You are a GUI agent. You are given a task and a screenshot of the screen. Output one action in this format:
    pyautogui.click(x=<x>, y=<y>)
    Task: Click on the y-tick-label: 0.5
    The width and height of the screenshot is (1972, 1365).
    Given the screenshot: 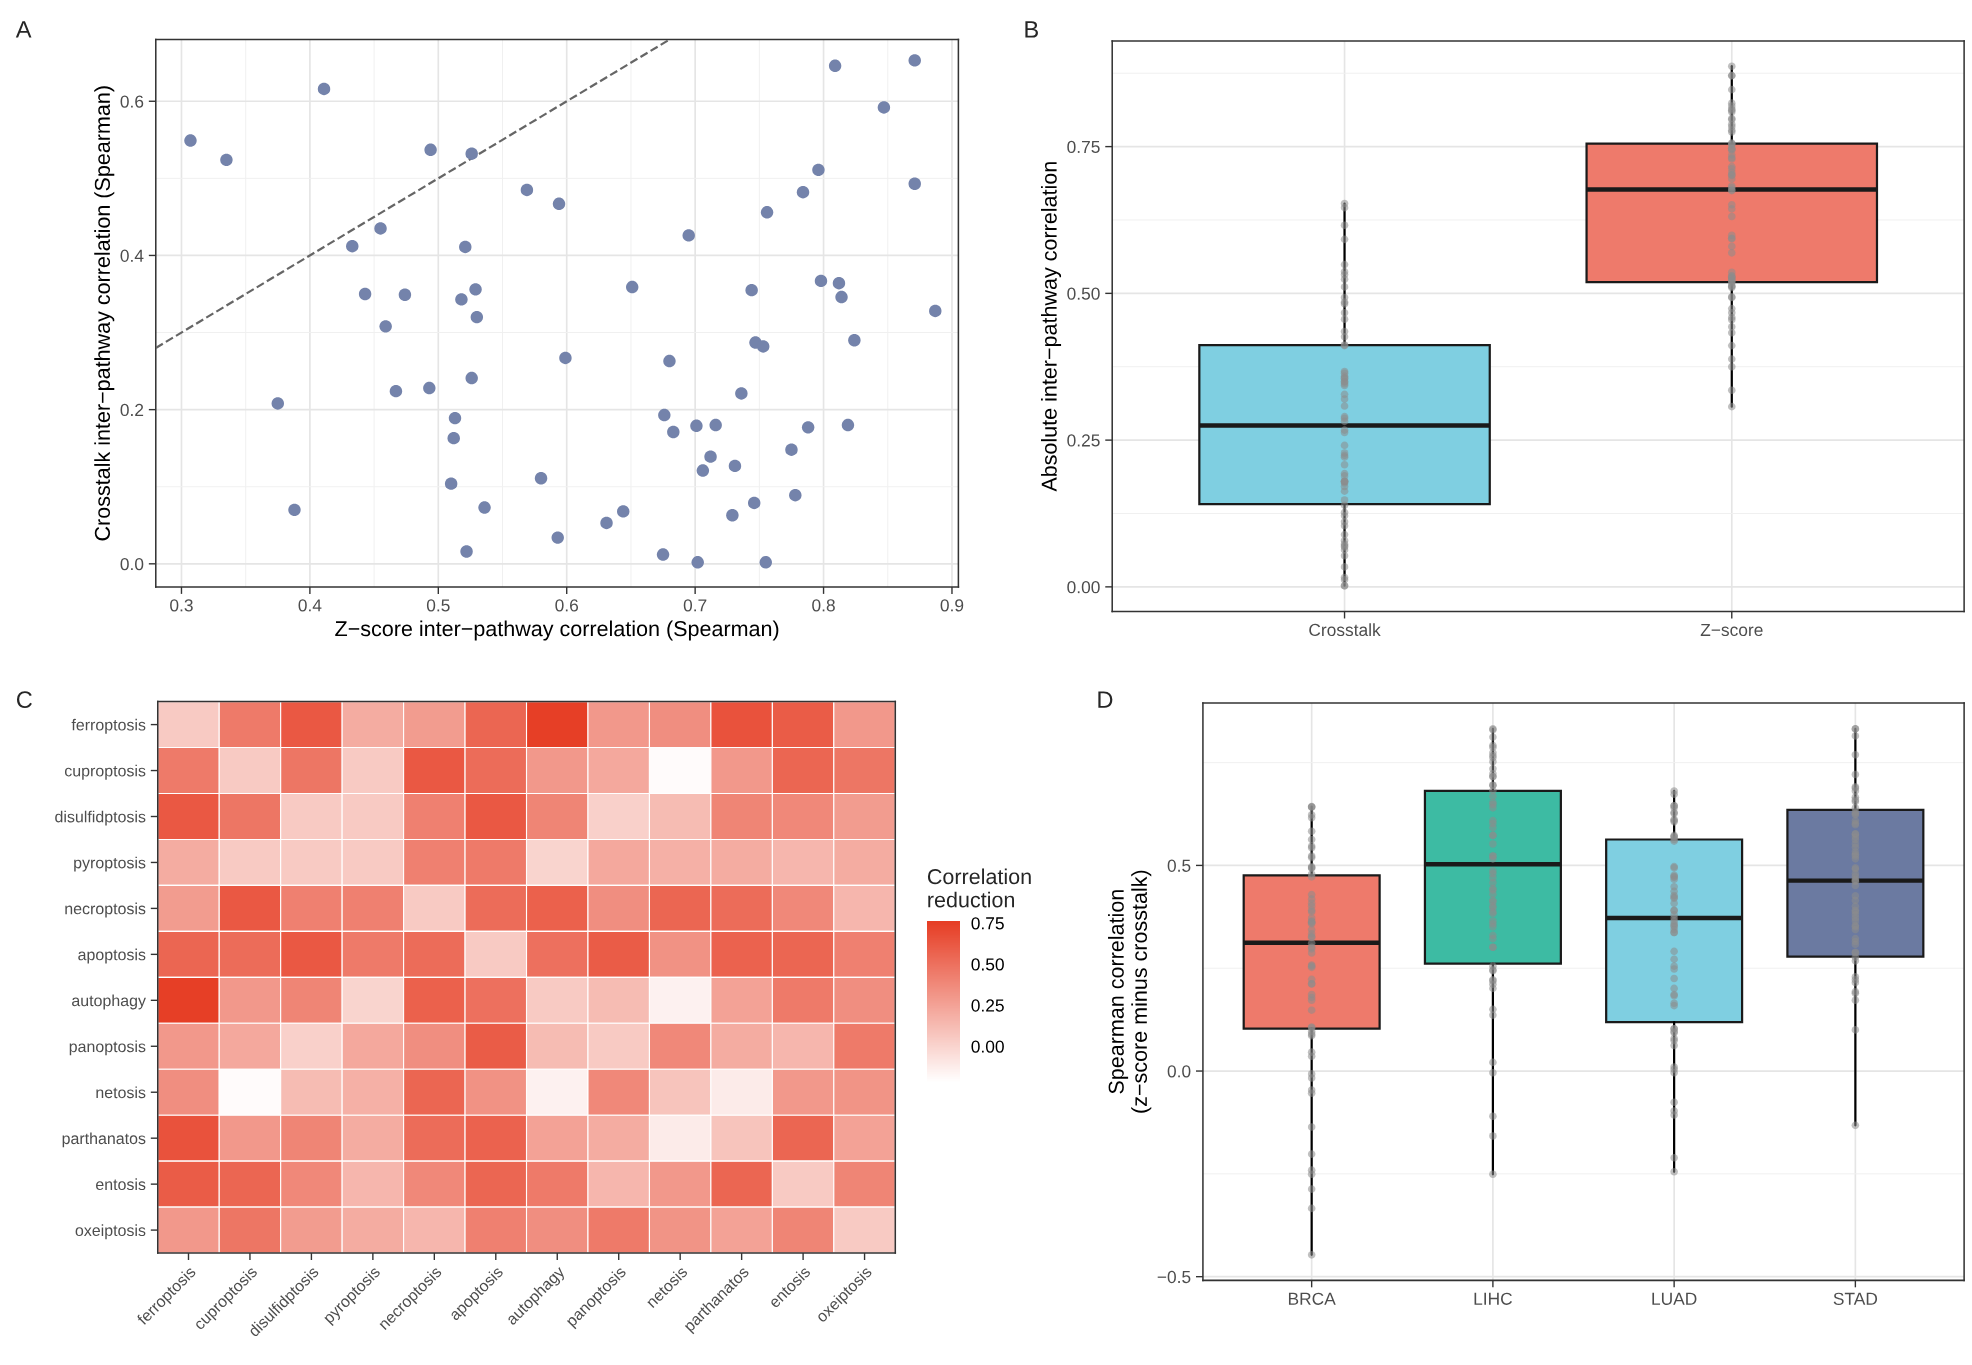 What is the action you would take?
    pyautogui.click(x=1179, y=865)
    